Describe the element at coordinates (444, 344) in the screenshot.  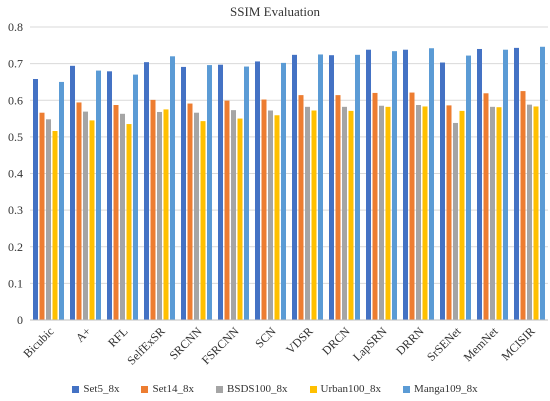
I see `x-tick-label: SrSENet` at that location.